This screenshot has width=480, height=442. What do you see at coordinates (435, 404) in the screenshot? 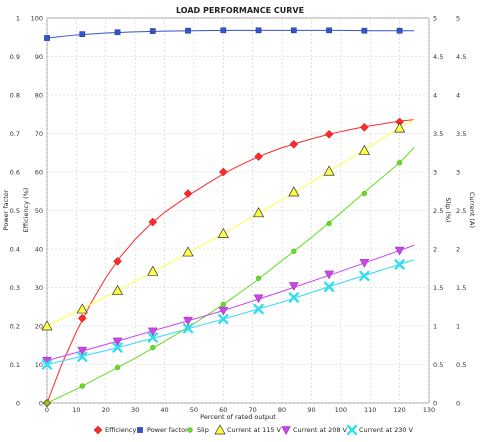
I see `slip-tick-label: 0` at bounding box center [435, 404].